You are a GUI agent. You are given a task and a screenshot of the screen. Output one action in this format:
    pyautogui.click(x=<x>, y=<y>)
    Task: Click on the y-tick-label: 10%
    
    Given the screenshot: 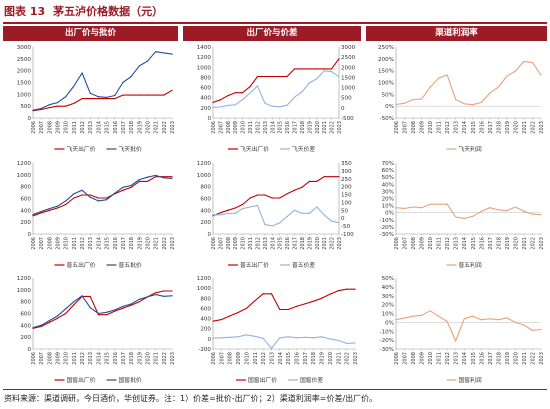 What is the action you would take?
    pyautogui.click(x=388, y=207)
    